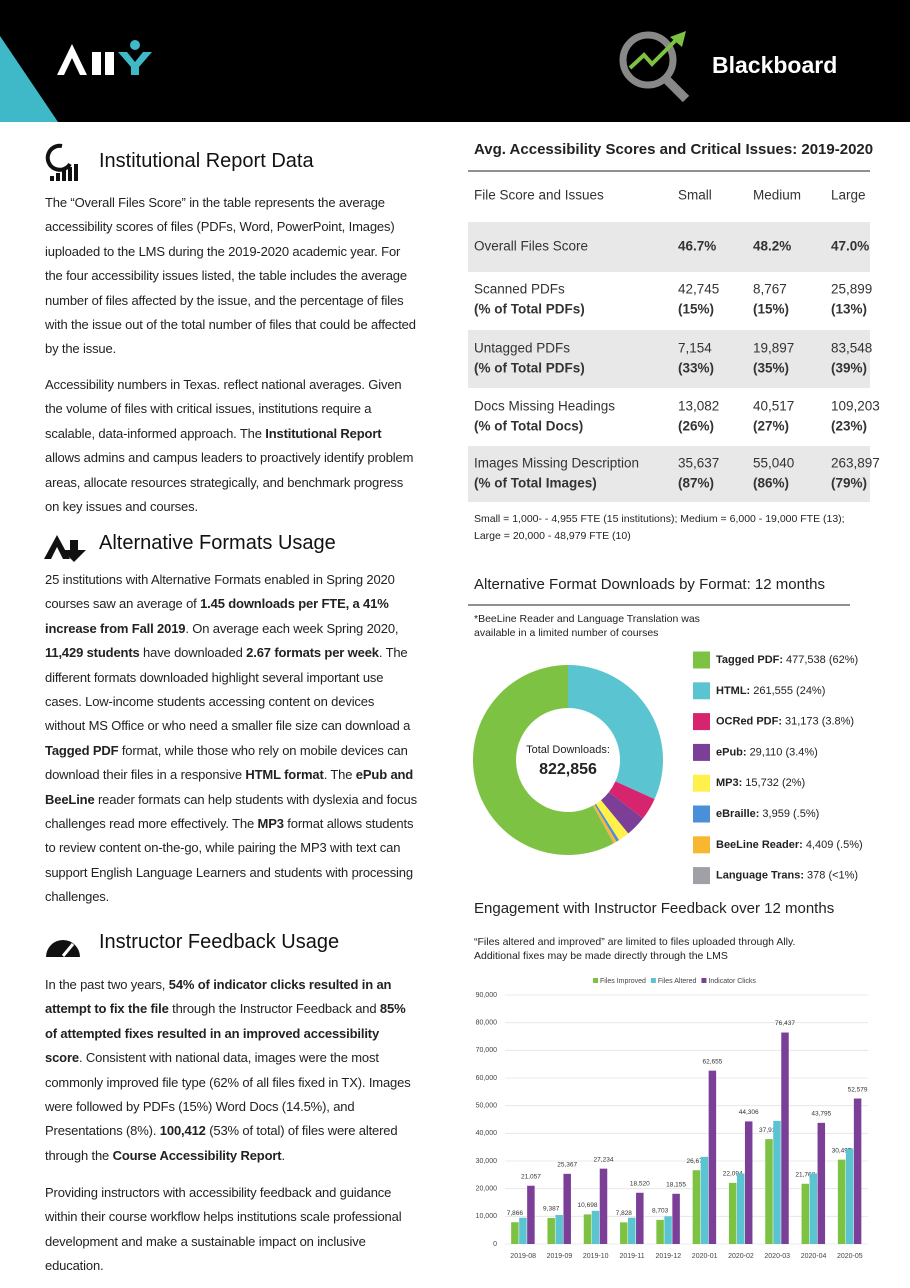 The height and width of the screenshot is (1288, 910). Describe the element at coordinates (771, 368) in the screenshot. I see `table-cell: (35%)` at that location.